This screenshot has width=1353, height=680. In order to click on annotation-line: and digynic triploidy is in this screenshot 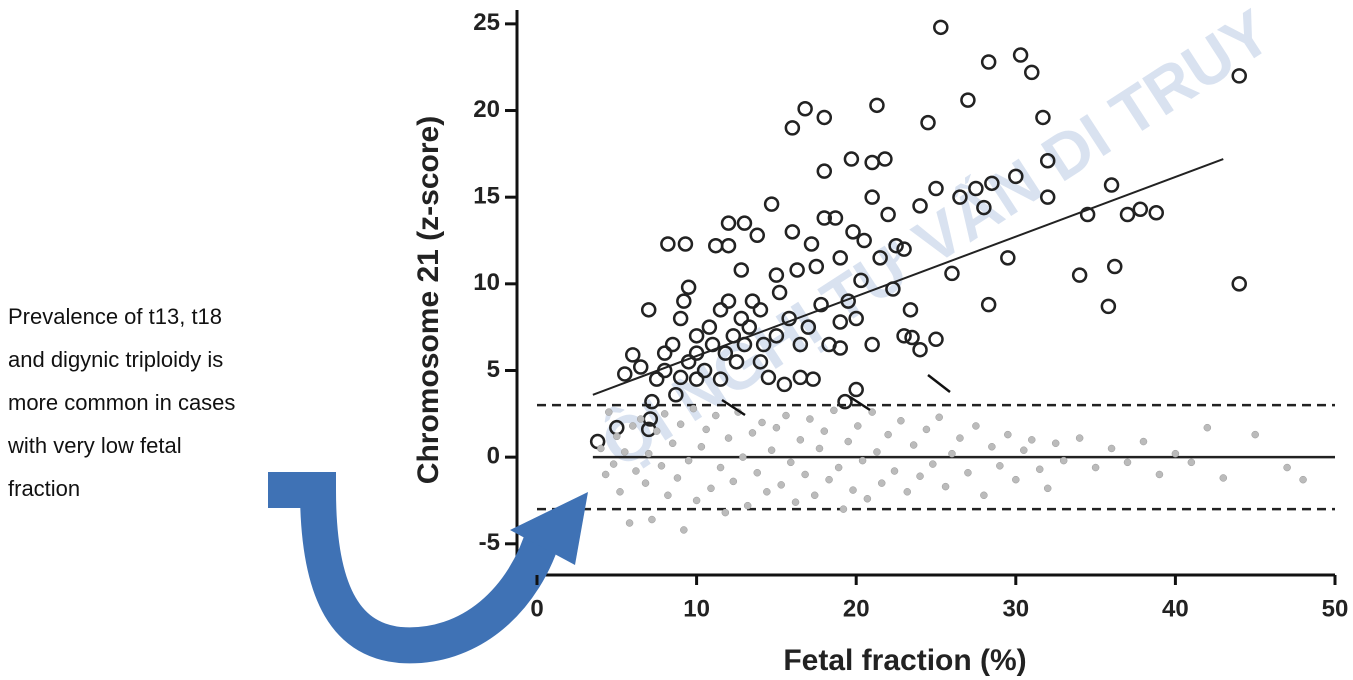, I will do `click(115, 359)`.